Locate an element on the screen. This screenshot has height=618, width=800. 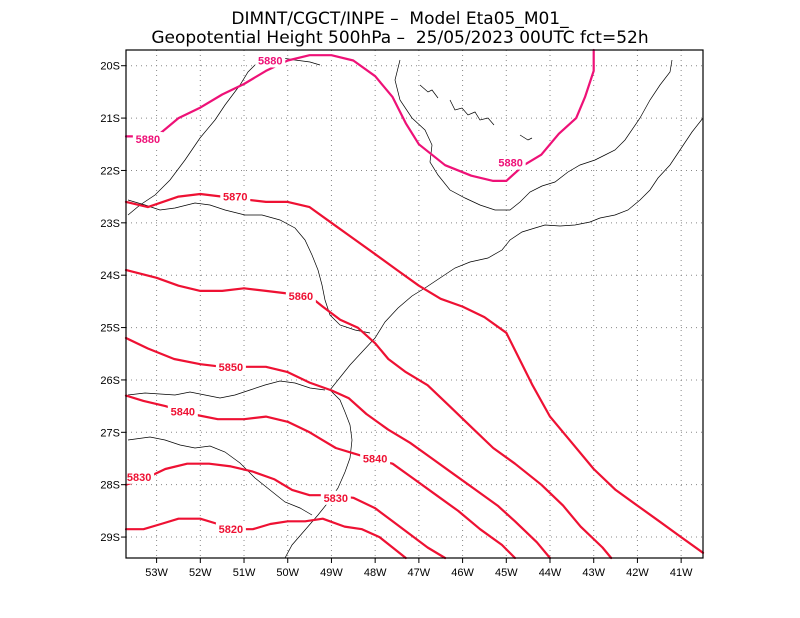
y-tick-label: 29S is located at coordinates (110, 538).